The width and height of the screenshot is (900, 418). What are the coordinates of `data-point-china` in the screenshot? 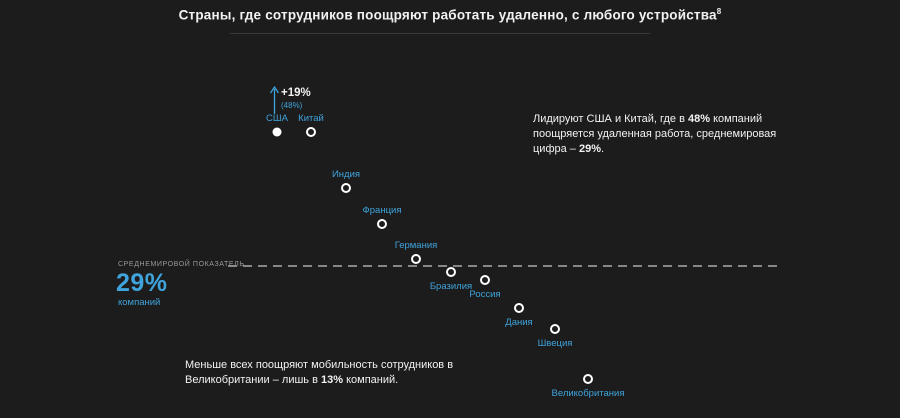 It's located at (311, 132).